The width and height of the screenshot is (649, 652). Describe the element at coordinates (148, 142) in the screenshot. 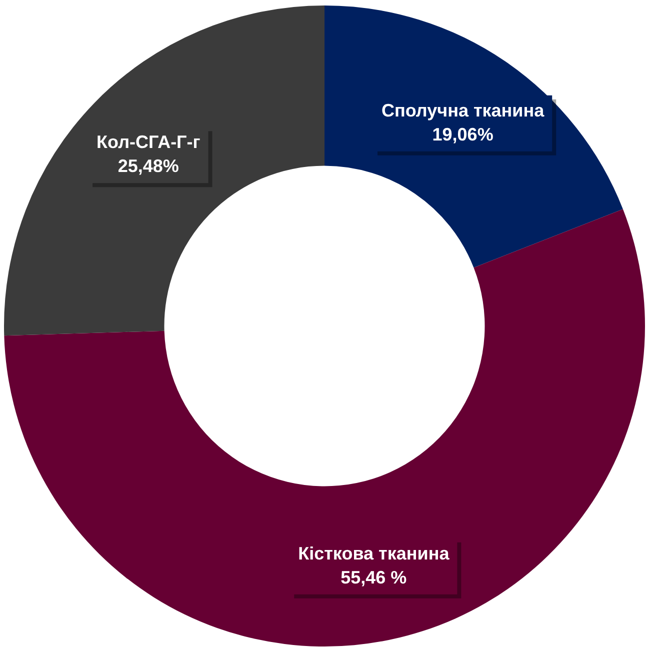

I see `slice-label: Кол-СГА-Г-г` at that location.